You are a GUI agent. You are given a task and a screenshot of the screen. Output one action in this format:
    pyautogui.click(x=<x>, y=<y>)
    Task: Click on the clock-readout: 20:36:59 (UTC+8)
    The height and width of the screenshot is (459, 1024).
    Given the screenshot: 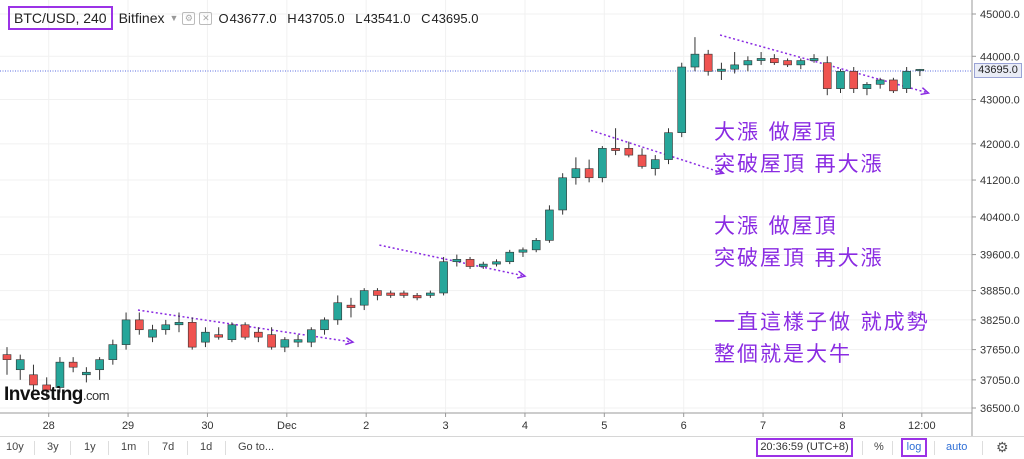 What is the action you would take?
    pyautogui.click(x=804, y=447)
    